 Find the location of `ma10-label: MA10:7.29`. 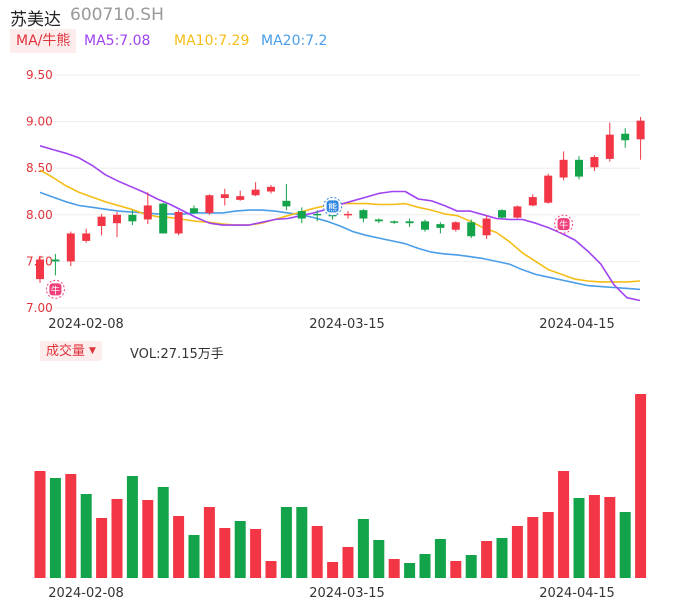

ma10-label: MA10:7.29 is located at coordinates (212, 41).